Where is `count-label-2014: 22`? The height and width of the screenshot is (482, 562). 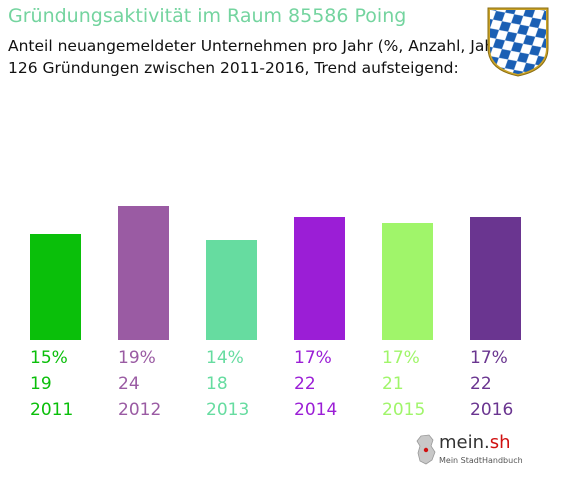 count-label-2014: 22 is located at coordinates (305, 384).